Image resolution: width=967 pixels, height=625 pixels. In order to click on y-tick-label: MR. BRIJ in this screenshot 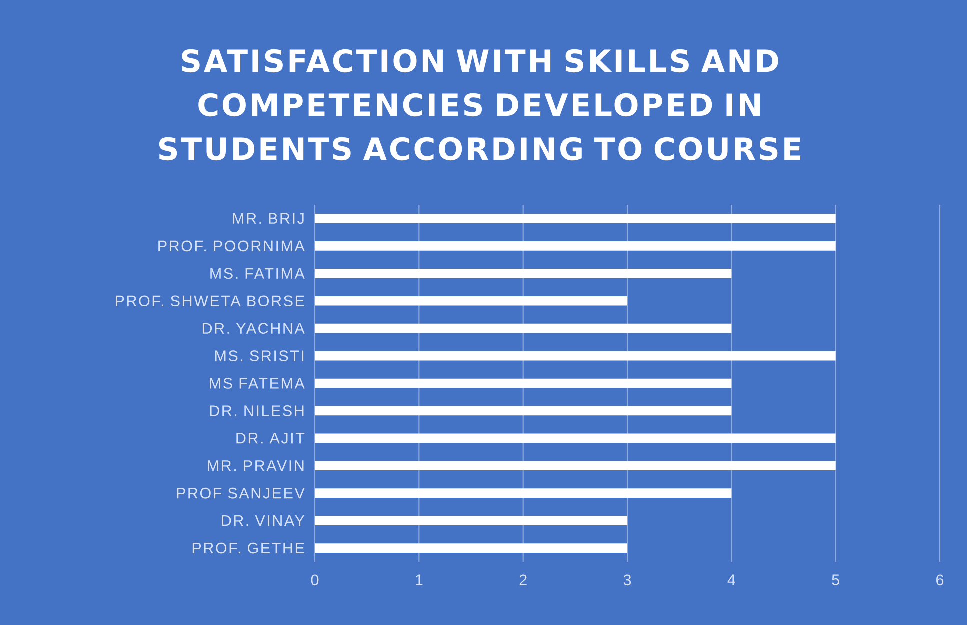, I will do `click(268, 218)`.